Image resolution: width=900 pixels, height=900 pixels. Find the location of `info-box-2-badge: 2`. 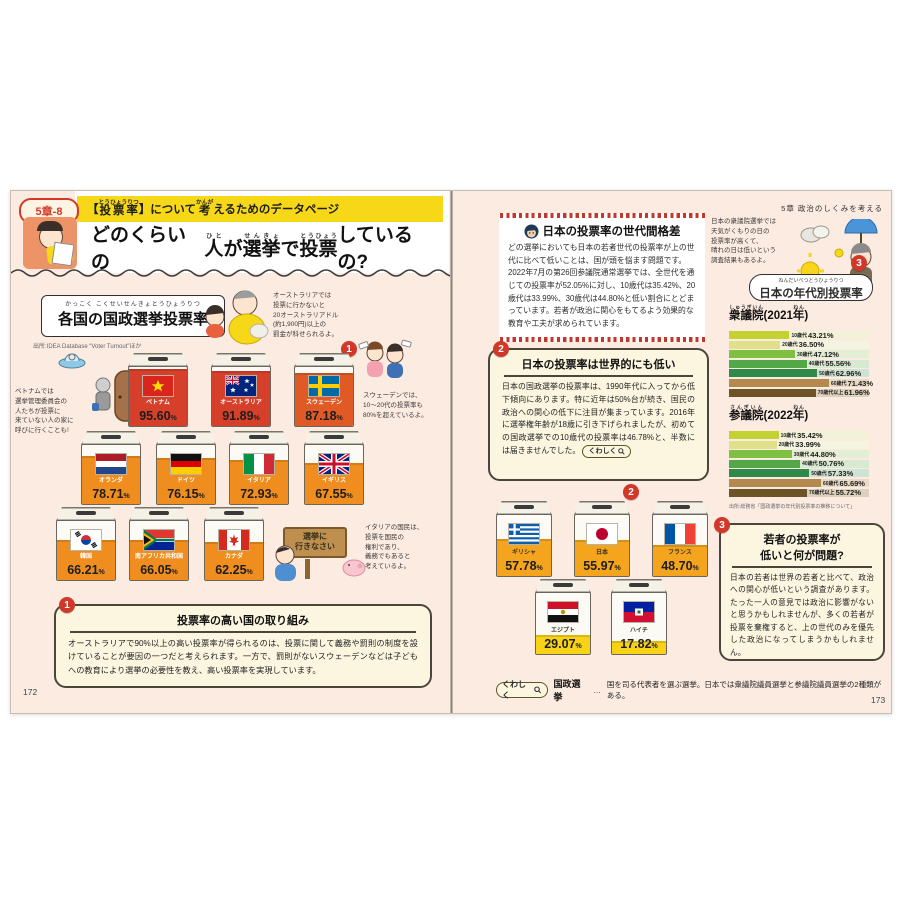

info-box-2-badge: 2 is located at coordinates (501, 349).